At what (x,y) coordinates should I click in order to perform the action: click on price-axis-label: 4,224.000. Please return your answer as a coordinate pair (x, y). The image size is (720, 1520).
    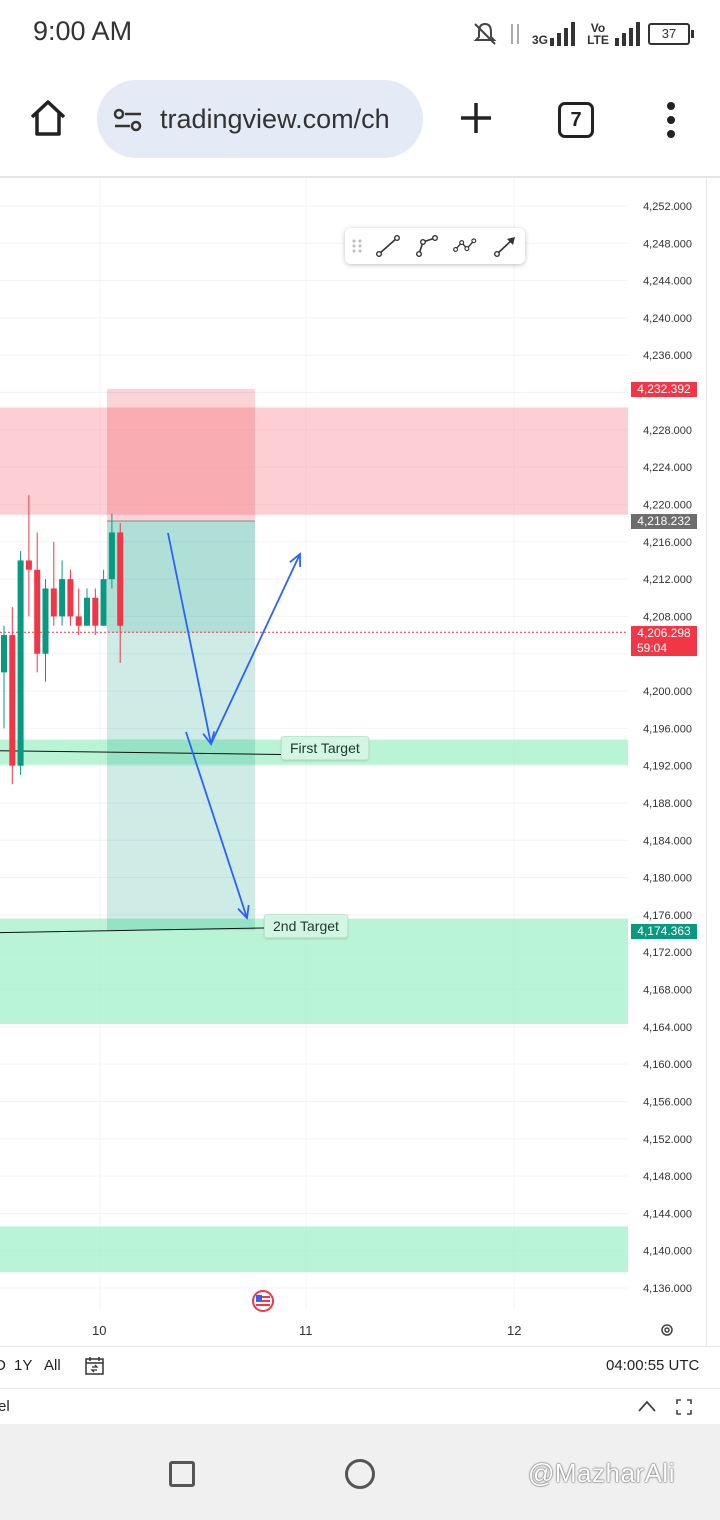
    Looking at the image, I should click on (667, 468).